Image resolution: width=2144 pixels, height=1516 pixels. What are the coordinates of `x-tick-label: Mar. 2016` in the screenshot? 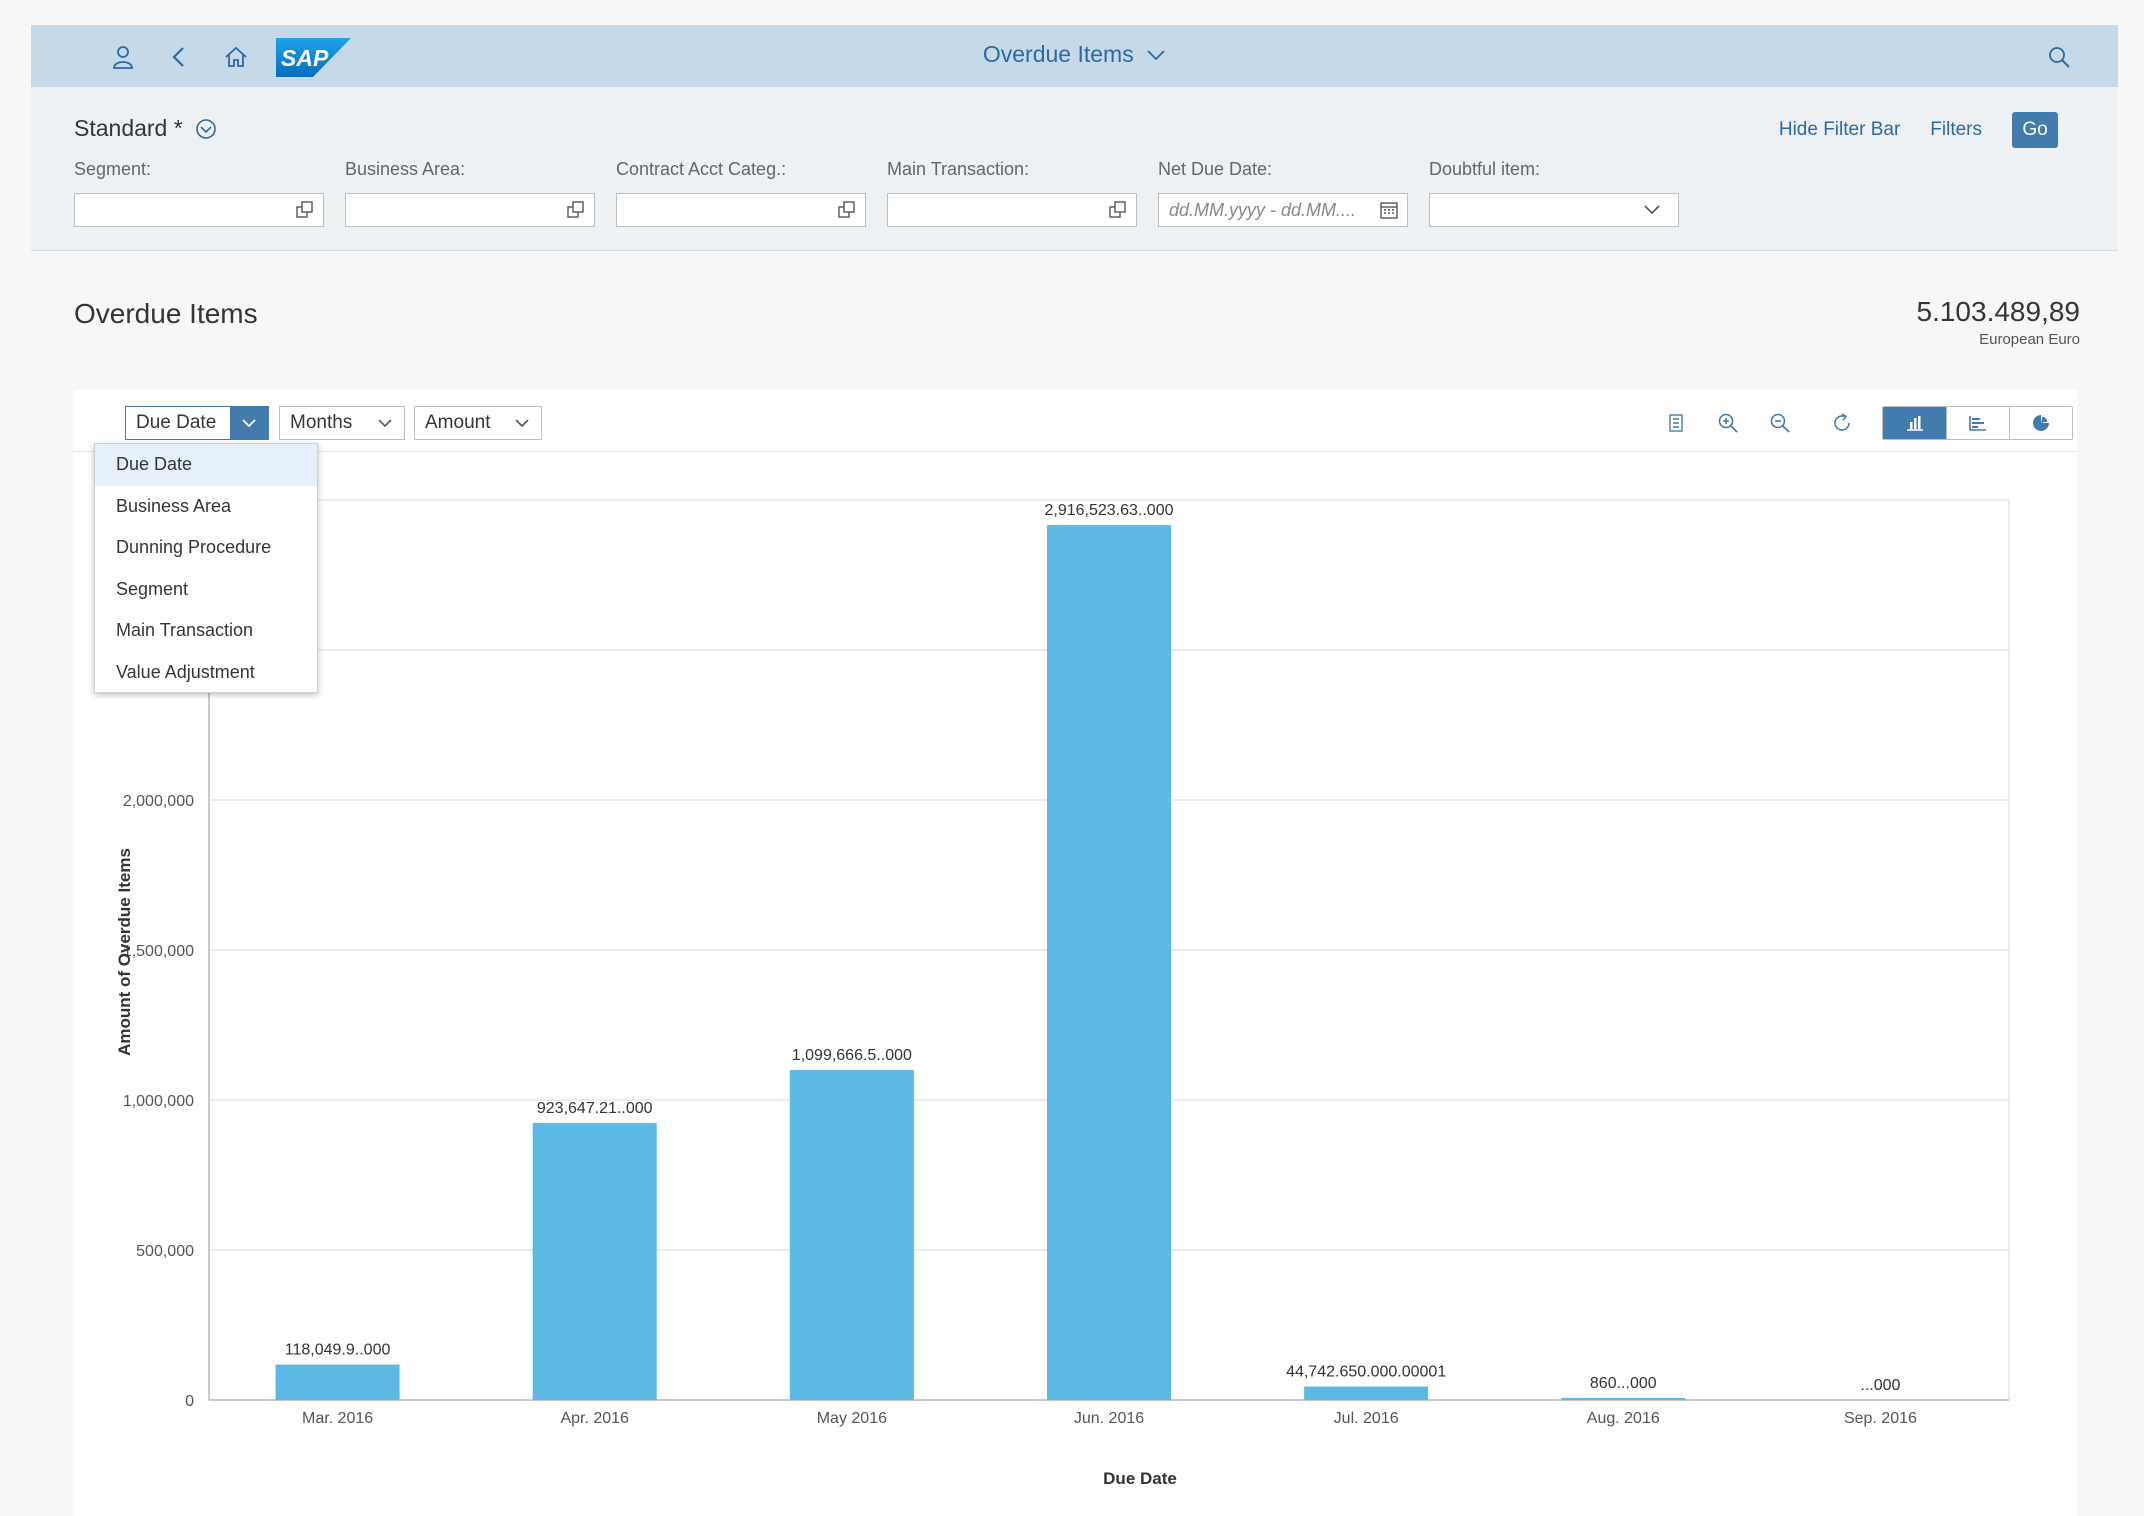 It's located at (337, 1418).